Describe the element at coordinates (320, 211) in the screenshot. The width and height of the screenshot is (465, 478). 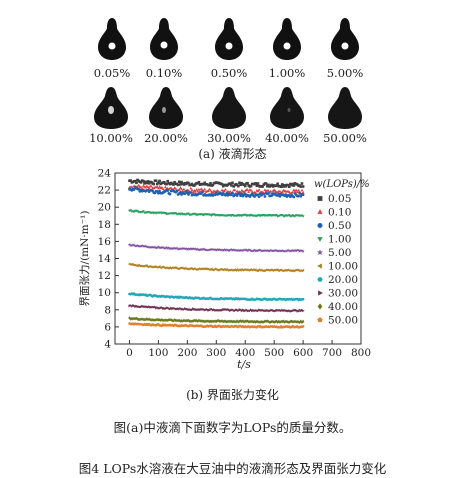
I see `legend-marker-0.10` at that location.